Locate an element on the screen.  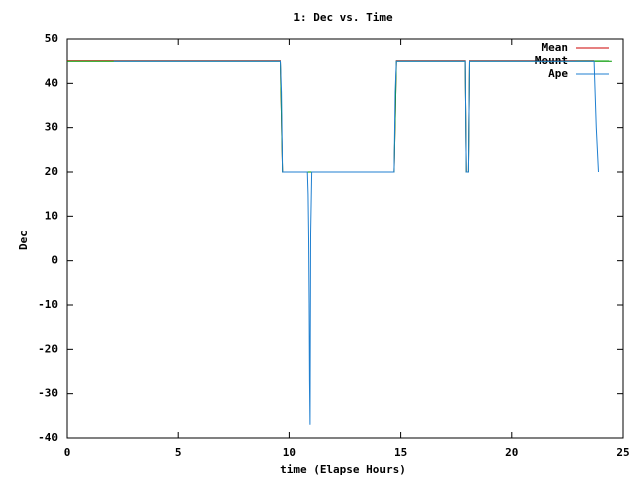
y-tick-label: 20 is located at coordinates (51, 171).